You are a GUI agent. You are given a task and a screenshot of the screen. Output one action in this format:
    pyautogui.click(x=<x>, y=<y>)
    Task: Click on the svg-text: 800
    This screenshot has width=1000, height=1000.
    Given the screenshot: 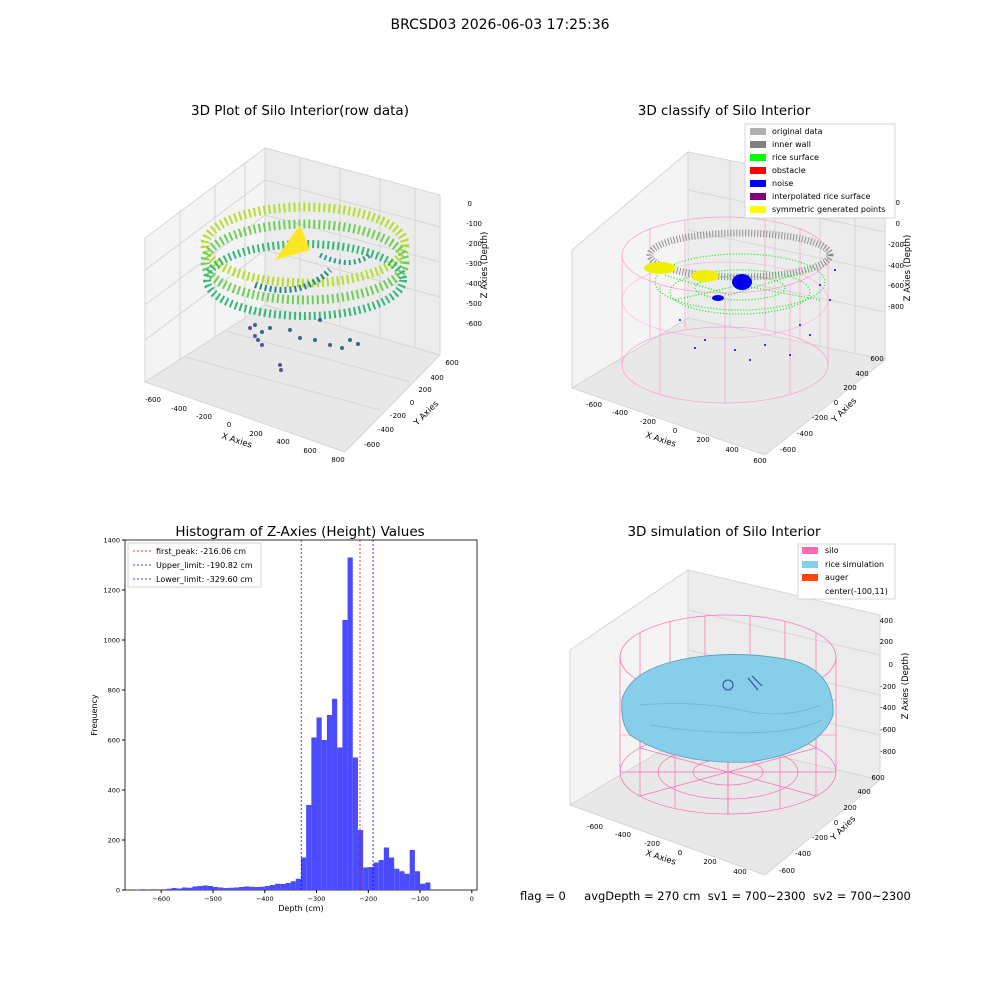 What is the action you would take?
    pyautogui.click(x=114, y=691)
    